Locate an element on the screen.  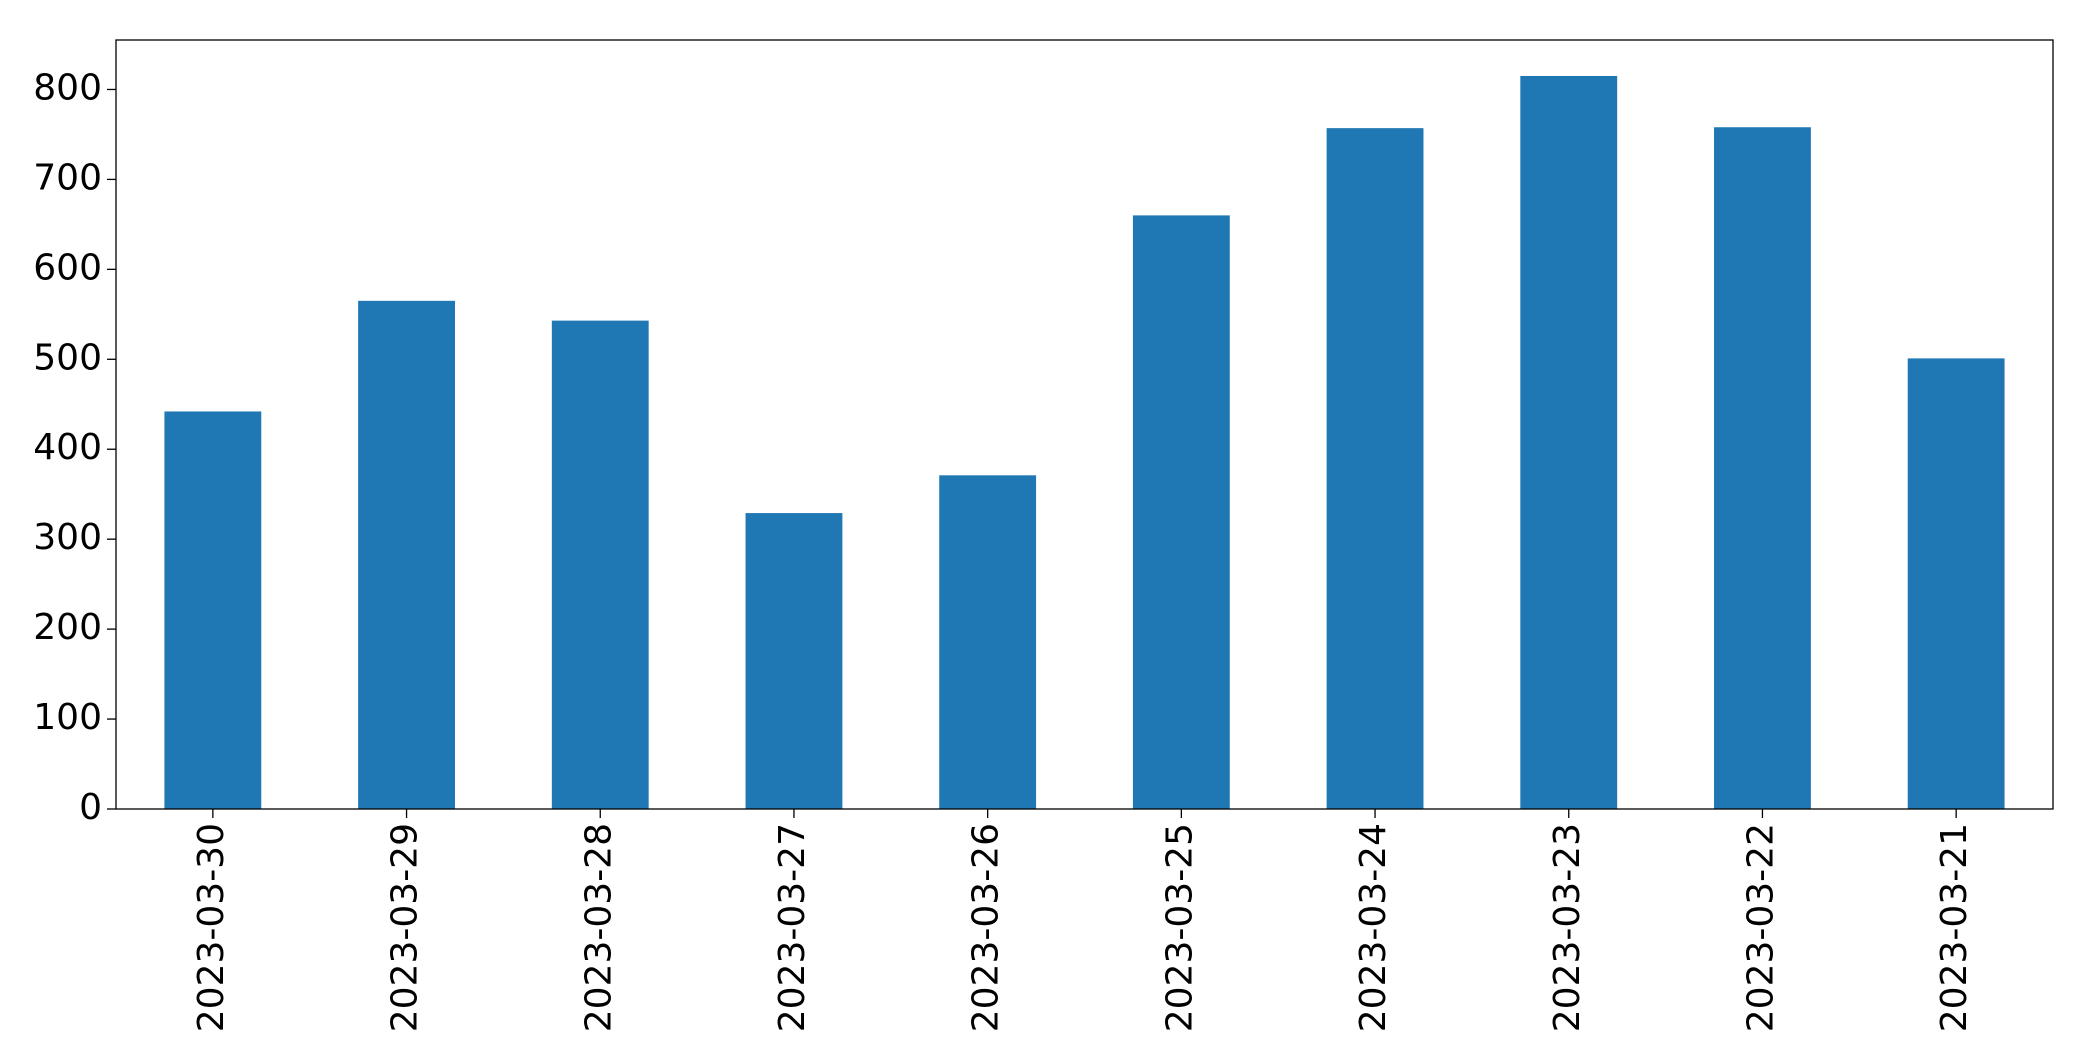
y-tick-label: 600 is located at coordinates (67, 267).